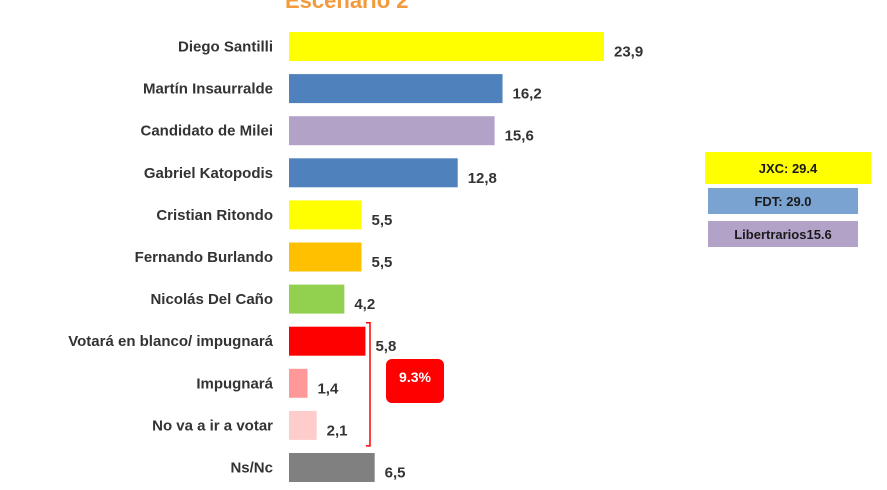 The image size is (887, 490). Describe the element at coordinates (251, 468) in the screenshot. I see `category-label: Ns/Nc` at that location.